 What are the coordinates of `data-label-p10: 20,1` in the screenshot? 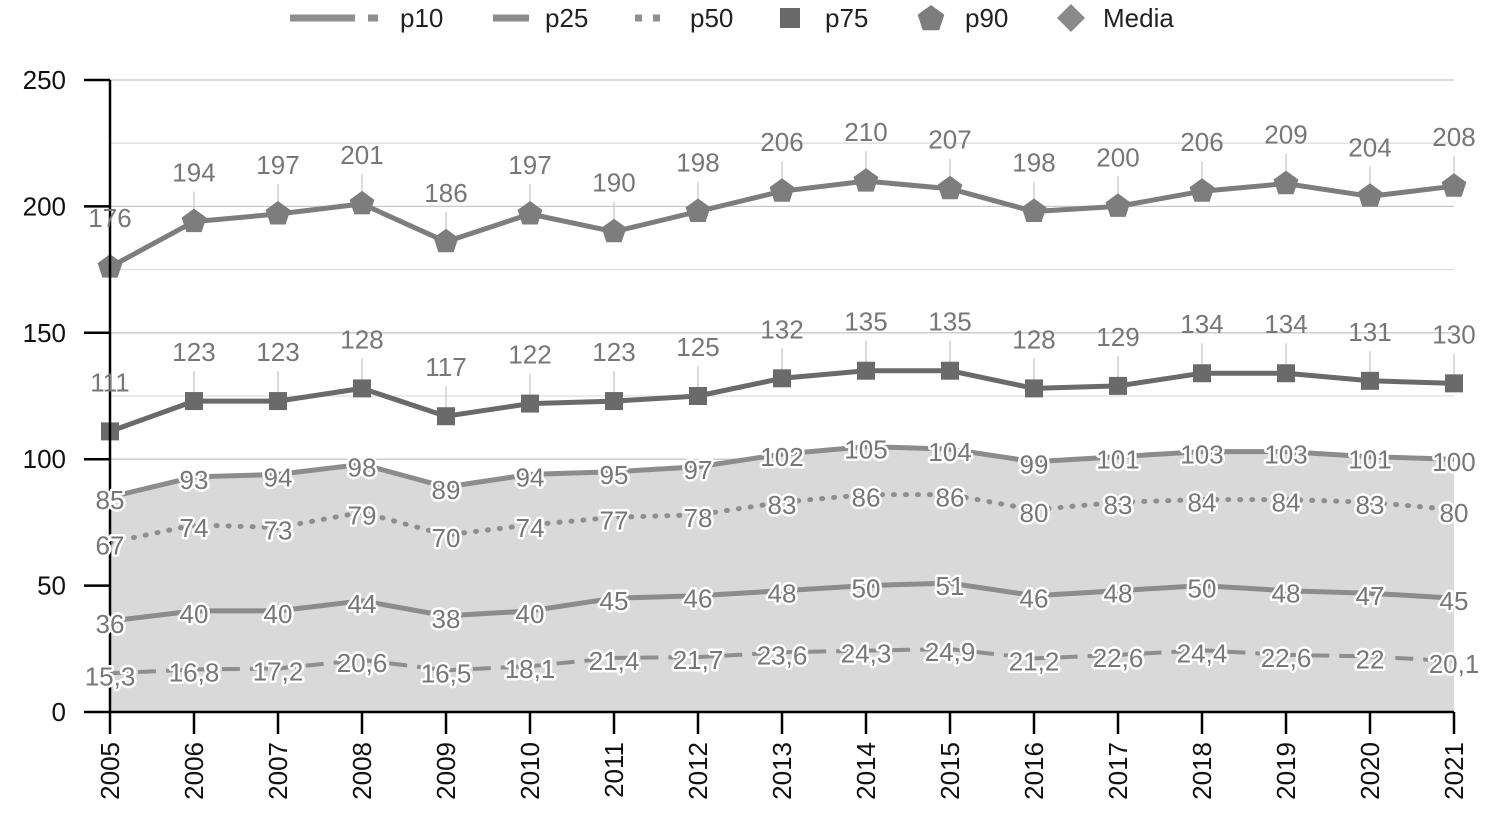 It's located at (1454, 664).